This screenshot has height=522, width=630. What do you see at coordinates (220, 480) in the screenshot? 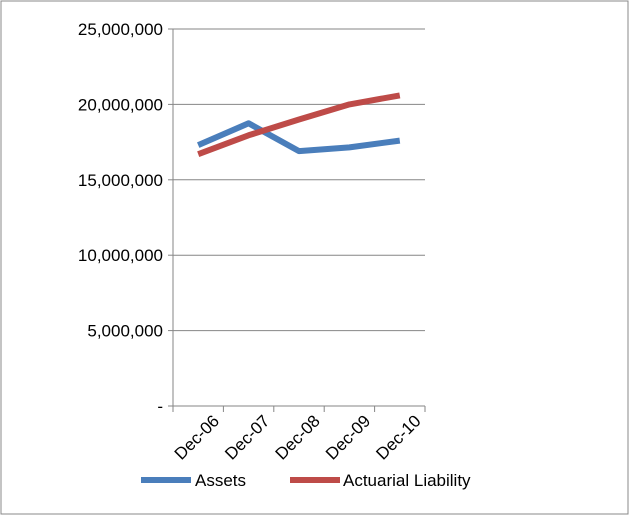
I see `legend-label: Assets` at bounding box center [220, 480].